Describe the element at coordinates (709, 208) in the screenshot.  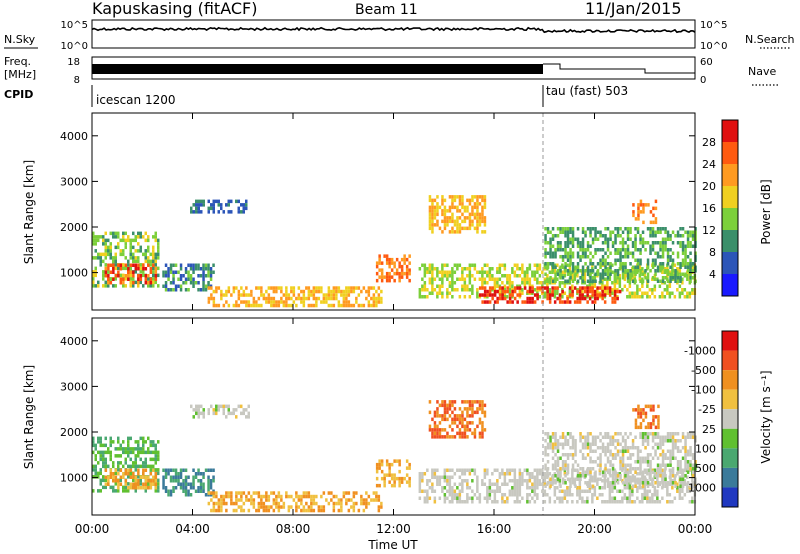
I see `colorbar-tick-label: 16` at that location.